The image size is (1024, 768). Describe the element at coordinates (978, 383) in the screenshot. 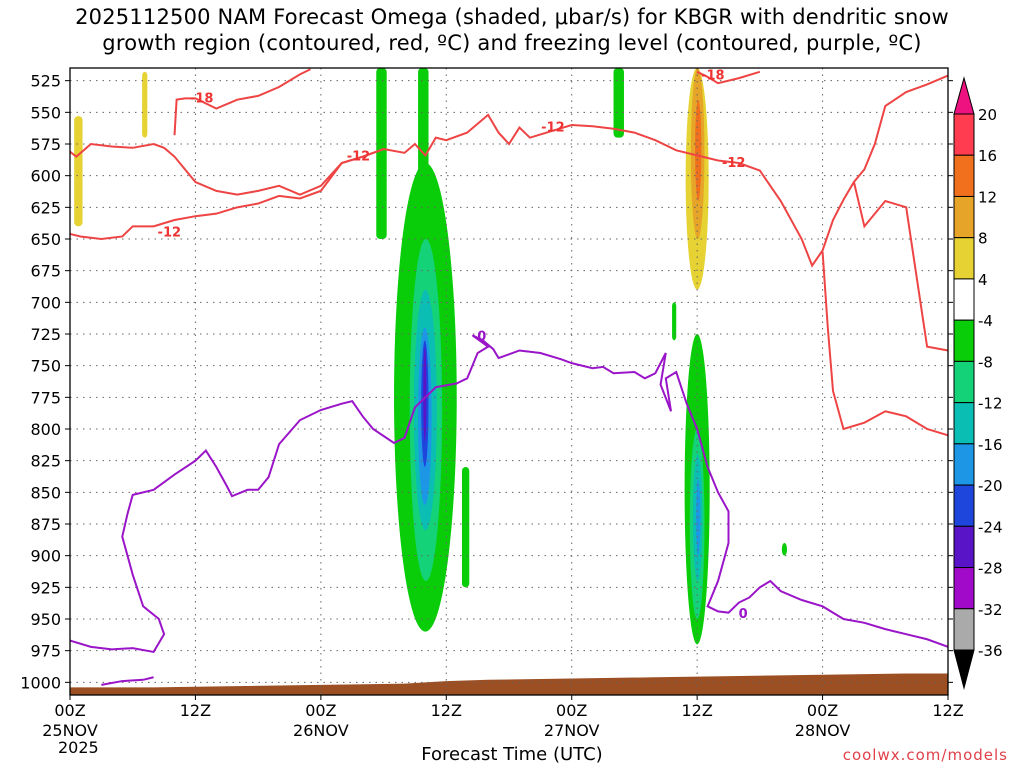

I see `colorbar: 20 16 12 8 4 -4 -8 -12 -16 -20 -24 -28 -32 -36` at that location.